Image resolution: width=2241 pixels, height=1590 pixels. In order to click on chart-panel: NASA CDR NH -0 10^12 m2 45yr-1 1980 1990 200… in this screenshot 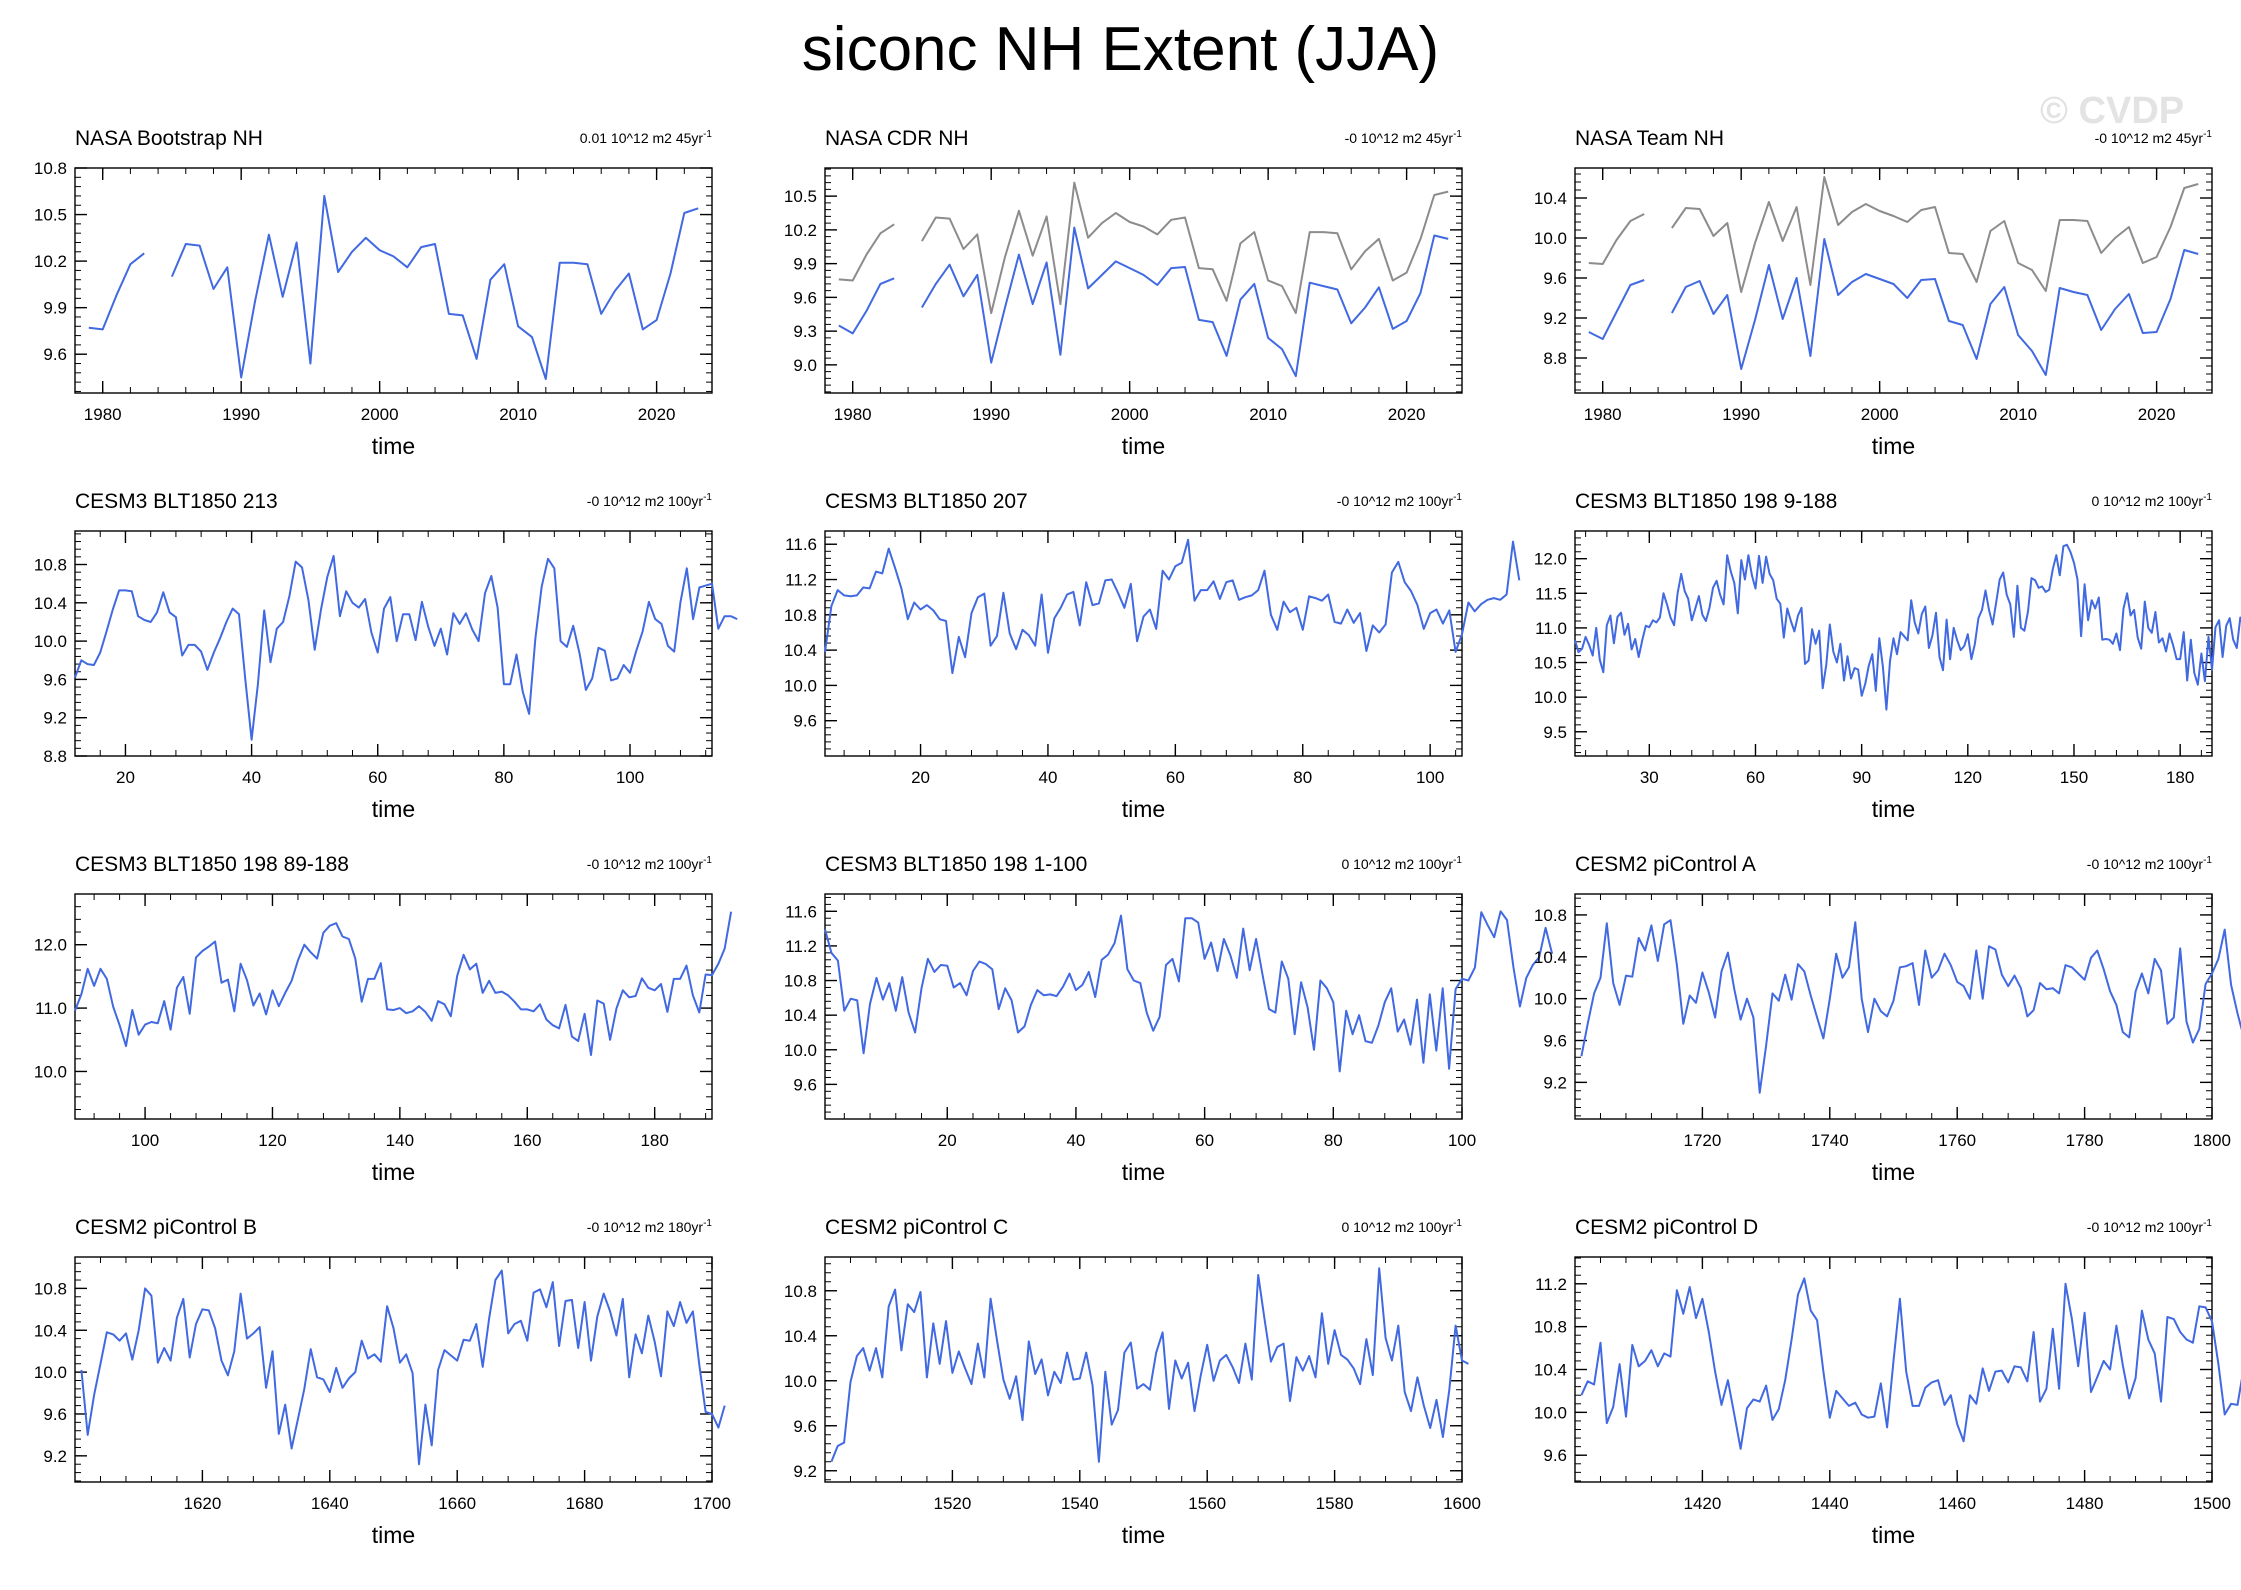, I will do `click(1123, 293)`.